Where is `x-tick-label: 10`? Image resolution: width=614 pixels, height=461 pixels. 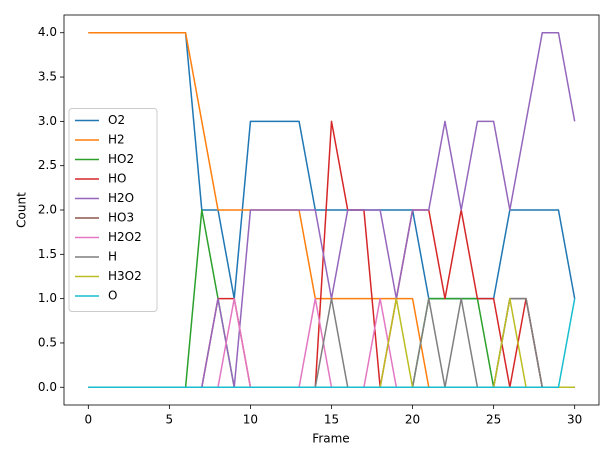
x-tick-label: 10 is located at coordinates (250, 420).